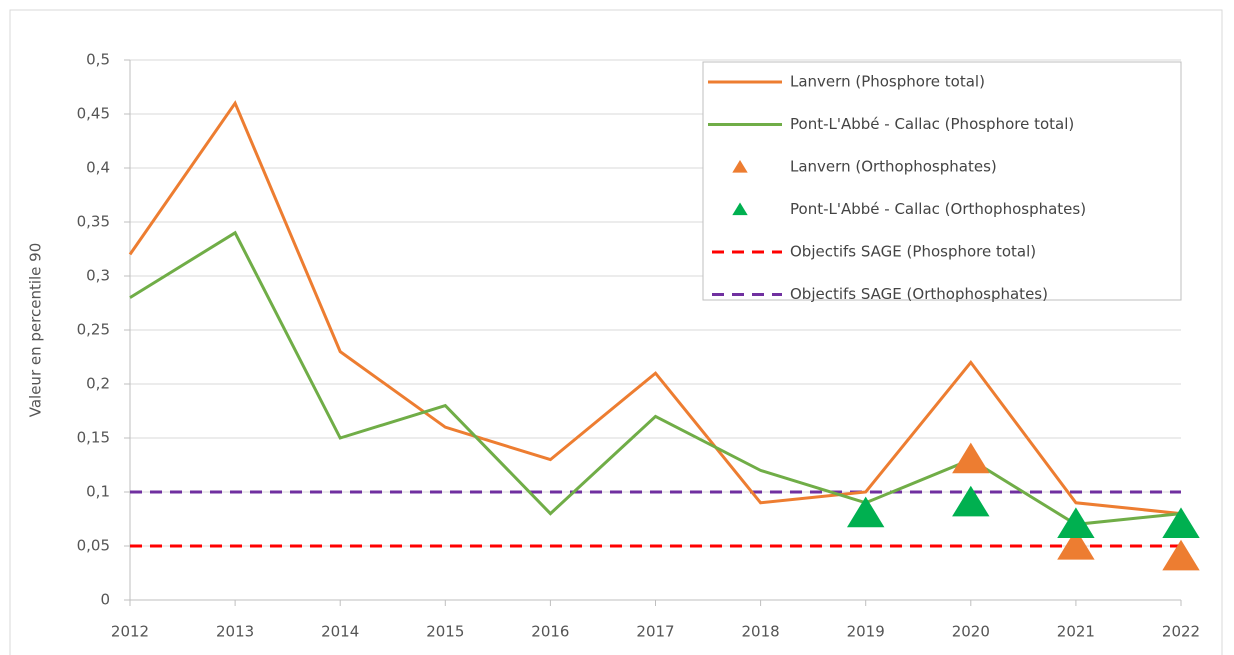  I want to click on y-tick-label: 0,05, so click(93, 546).